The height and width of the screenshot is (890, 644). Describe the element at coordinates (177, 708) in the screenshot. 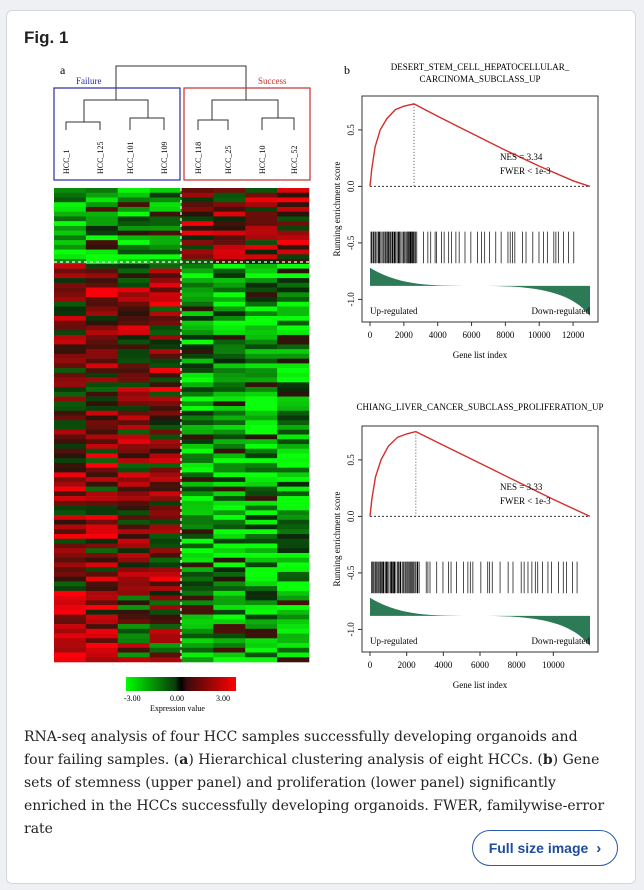

I see `legend-label: Expression value` at that location.